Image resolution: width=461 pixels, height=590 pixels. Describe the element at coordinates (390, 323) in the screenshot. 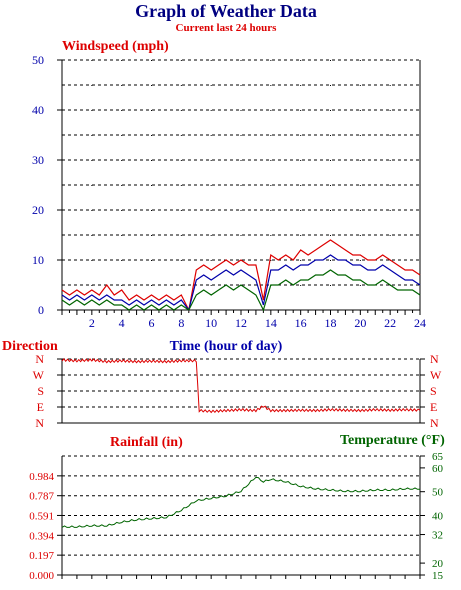

I see `windspeed-x-tick-label: 22` at that location.